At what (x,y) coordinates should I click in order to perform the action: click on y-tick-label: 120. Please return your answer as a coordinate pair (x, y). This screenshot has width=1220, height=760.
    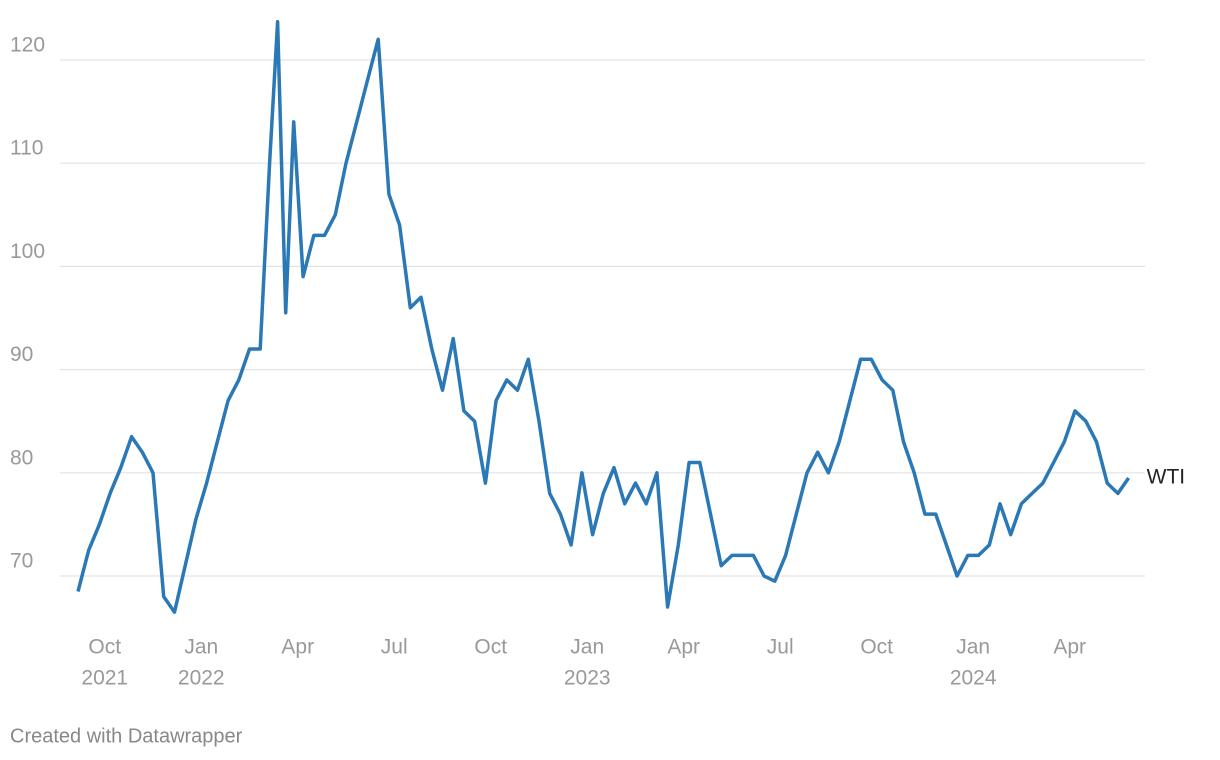
    Looking at the image, I should click on (27, 45).